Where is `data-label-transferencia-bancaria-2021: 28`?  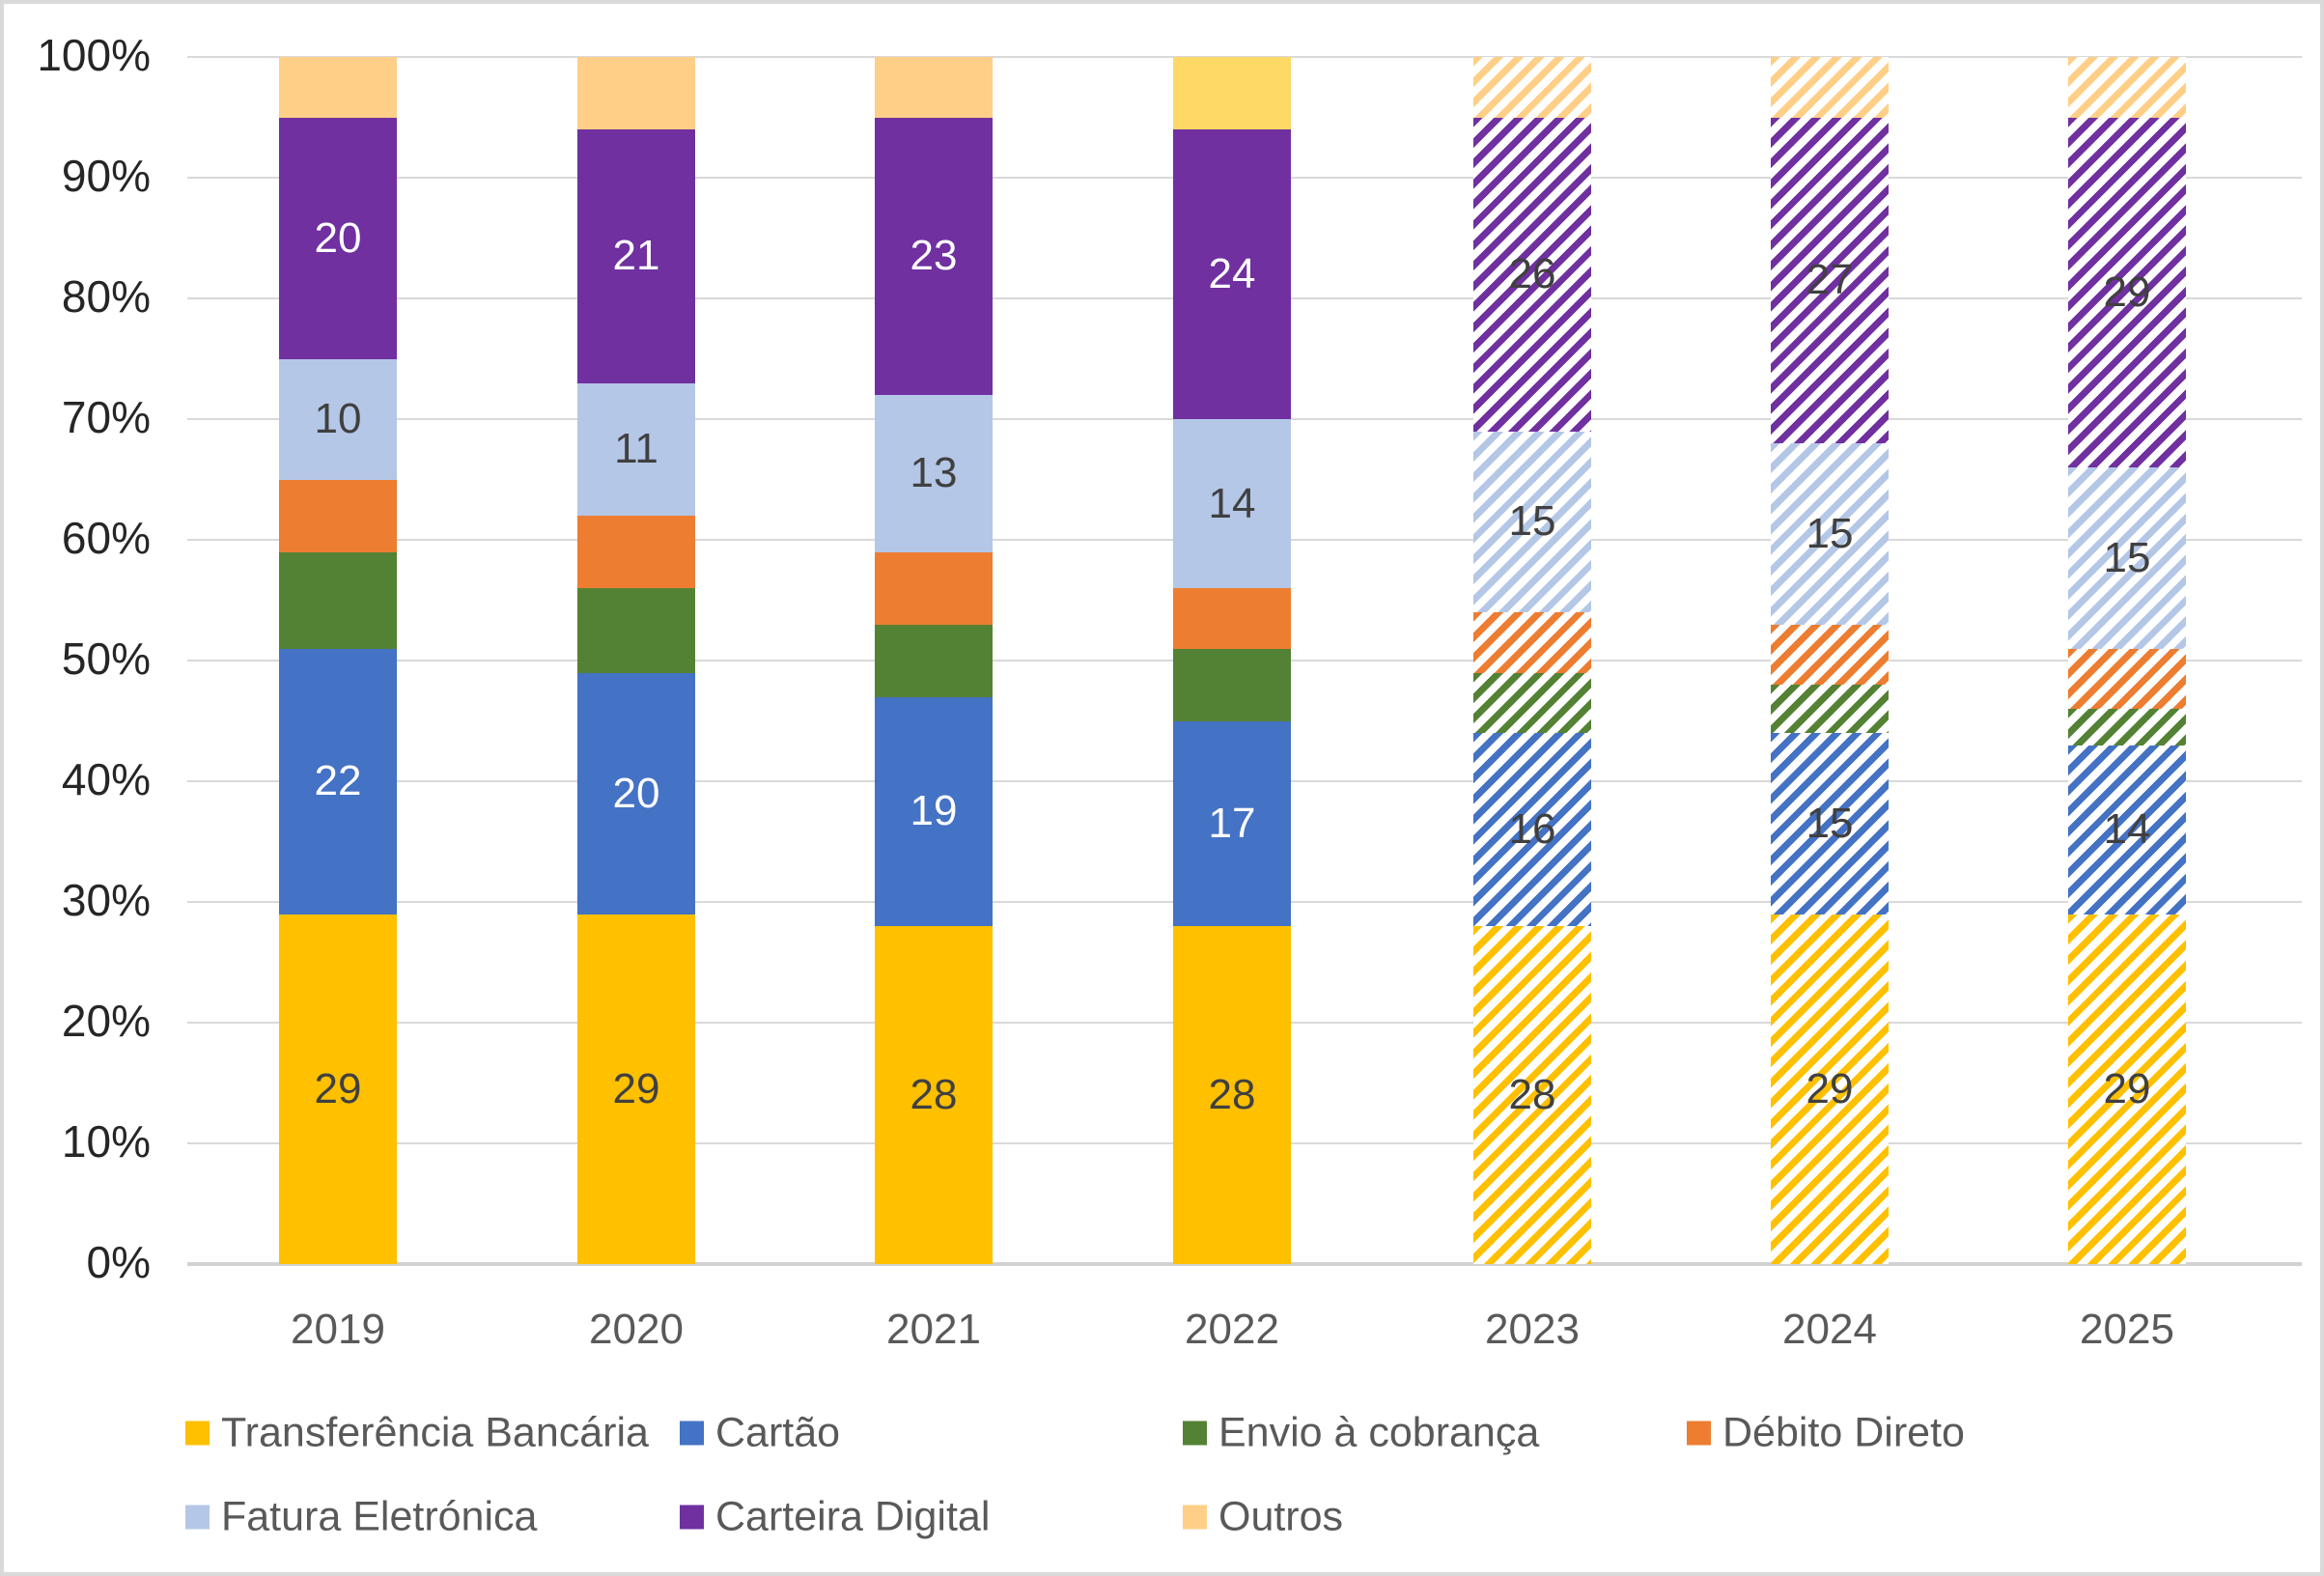 data-label-transferencia-bancaria-2021: 28 is located at coordinates (934, 1094).